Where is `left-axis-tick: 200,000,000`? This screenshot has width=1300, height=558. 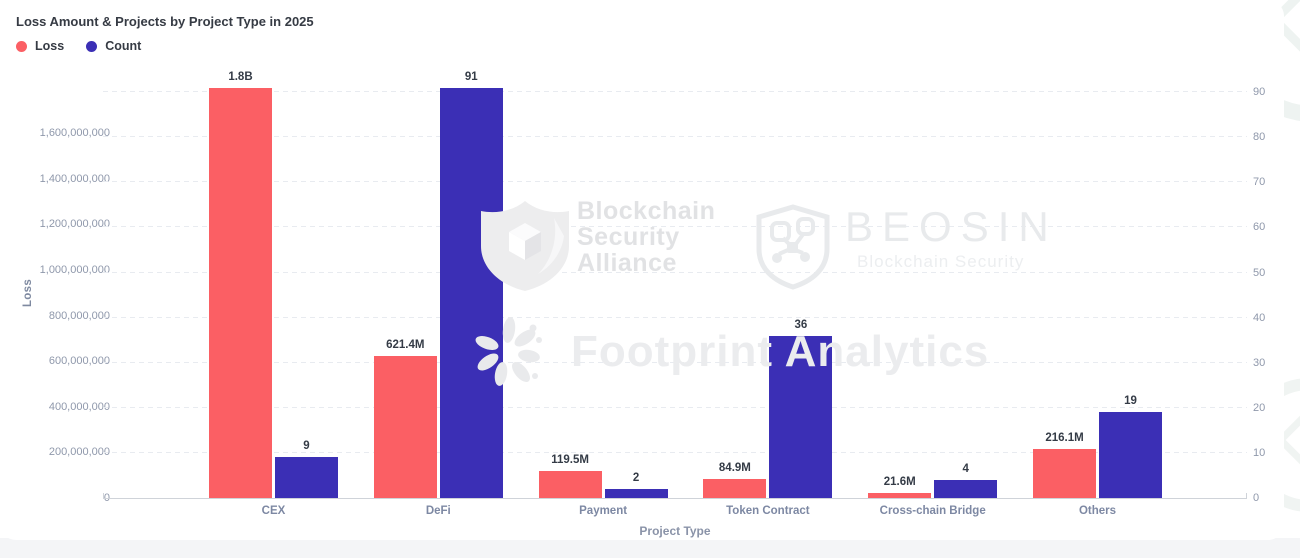 left-axis-tick: 200,000,000 is located at coordinates (79, 452).